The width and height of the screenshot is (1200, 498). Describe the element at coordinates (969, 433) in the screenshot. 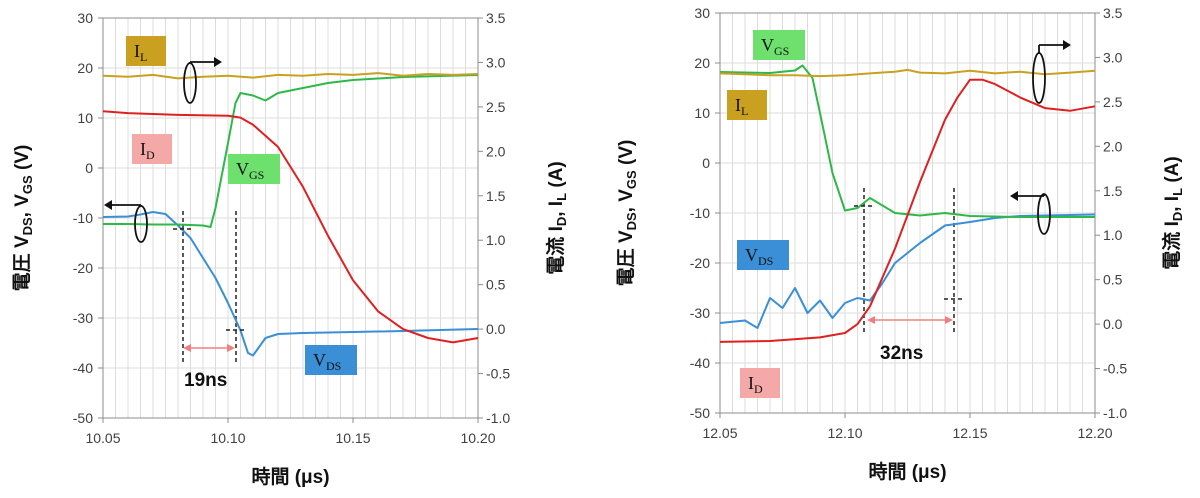

I see `x-tick-label: 12.15` at that location.